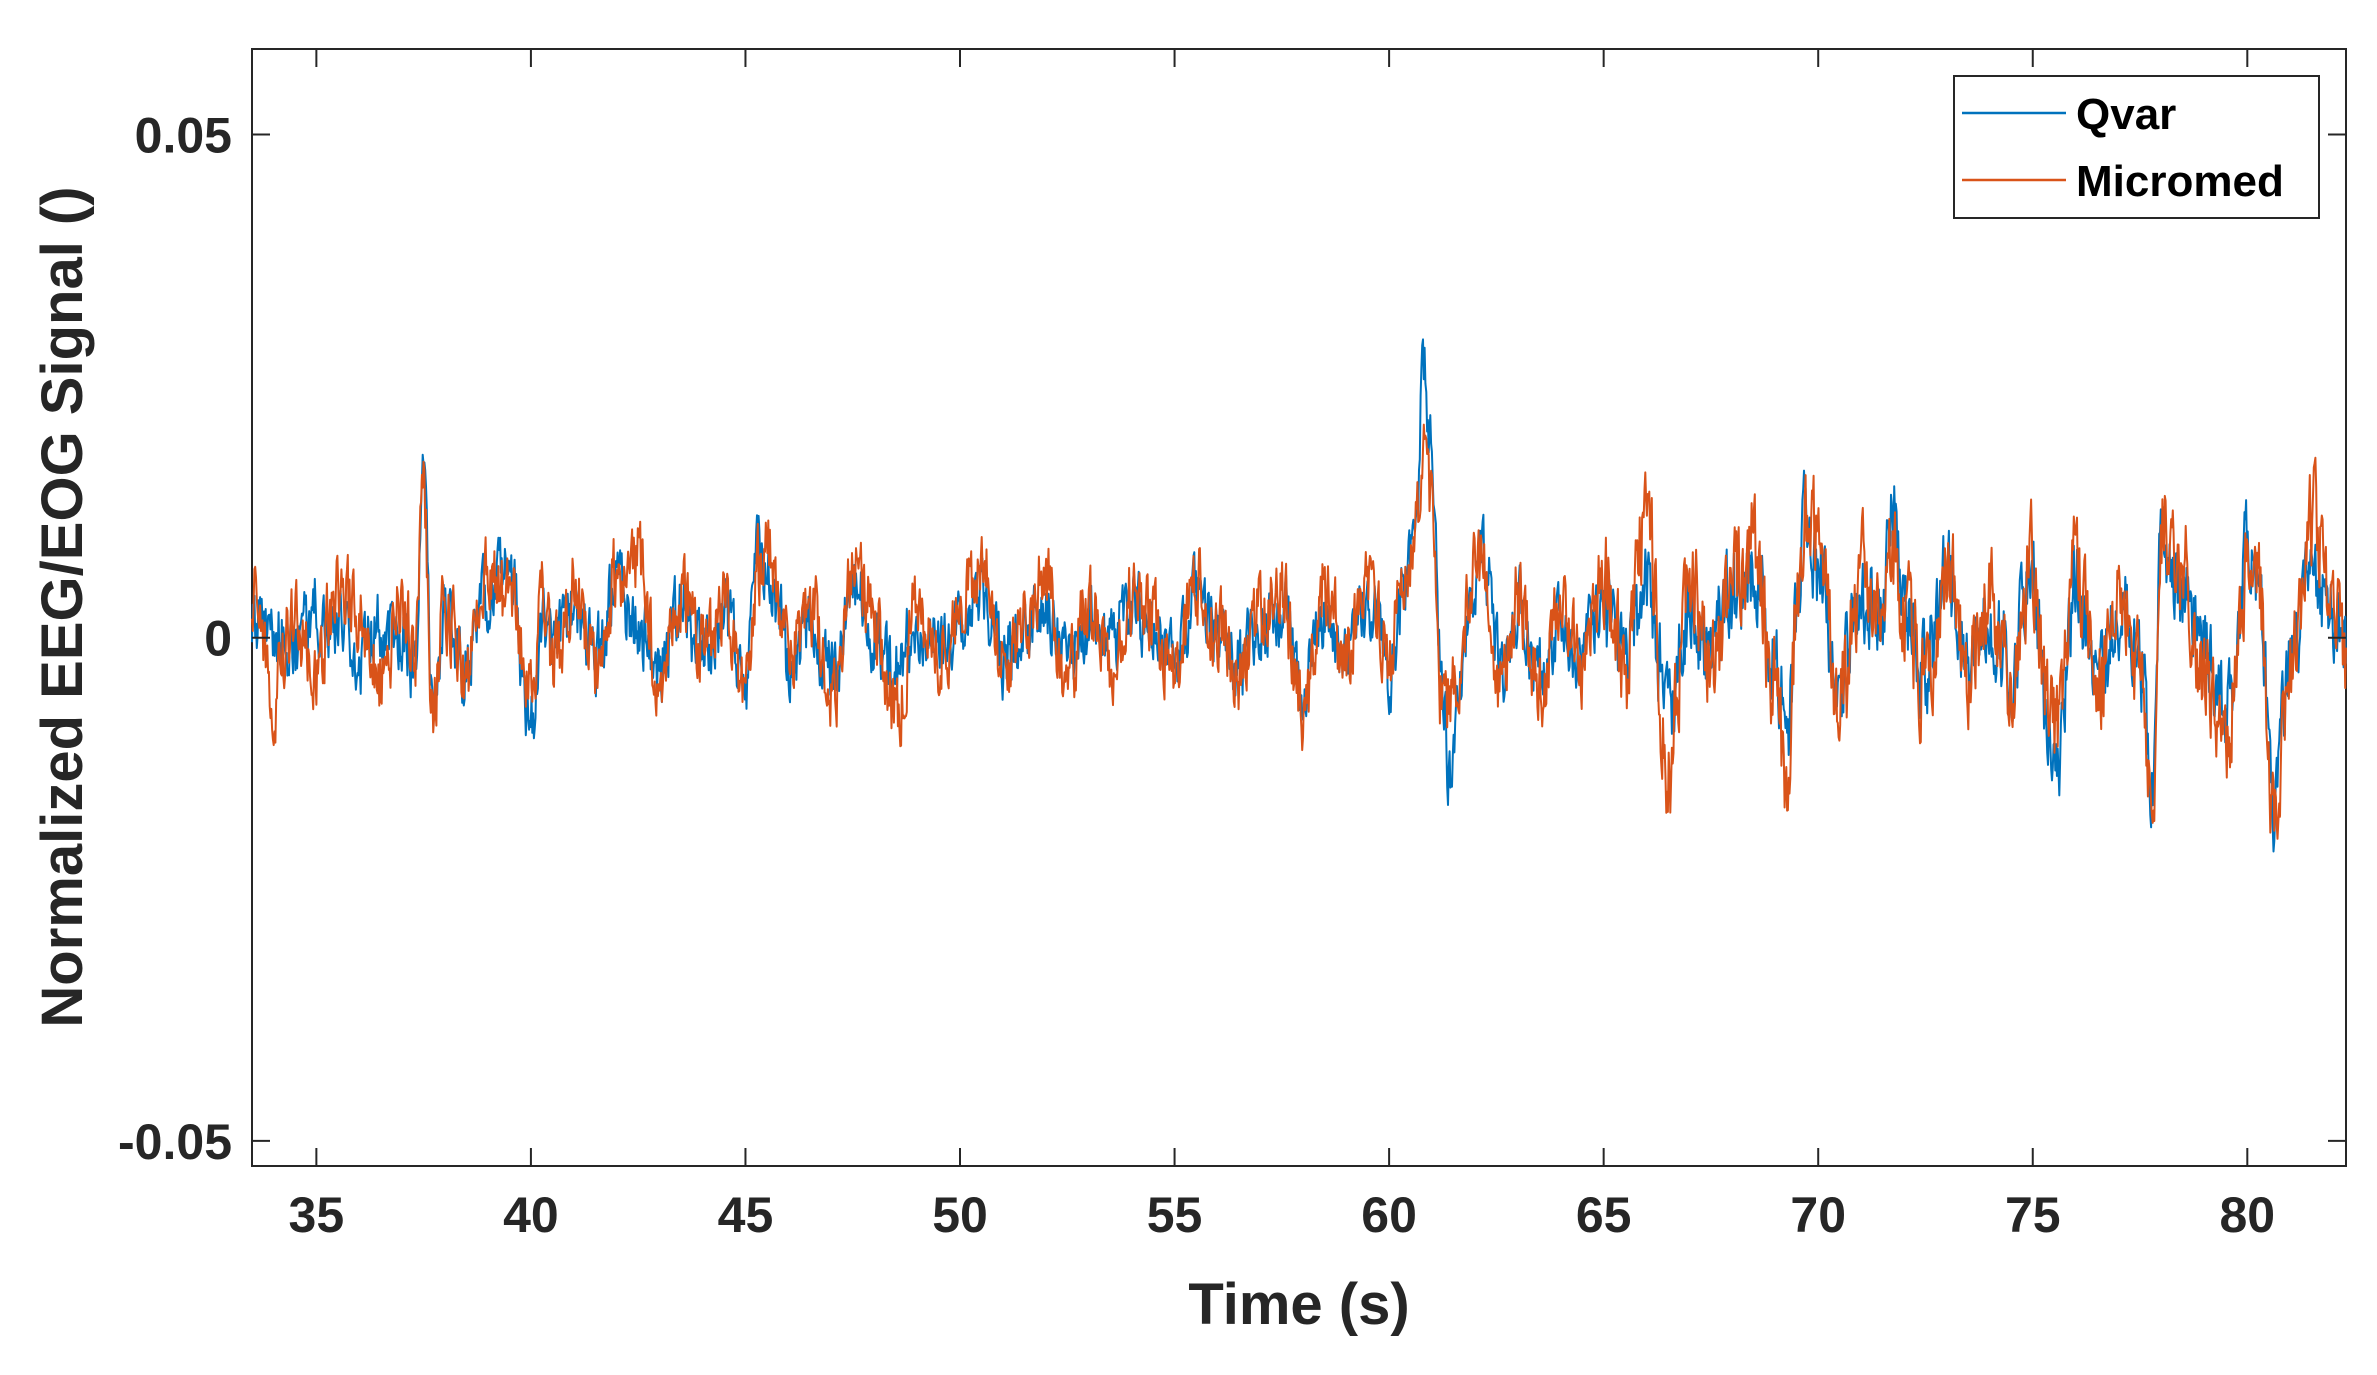  What do you see at coordinates (1604, 1215) in the screenshot?
I see `x-tick-label-65: 65` at bounding box center [1604, 1215].